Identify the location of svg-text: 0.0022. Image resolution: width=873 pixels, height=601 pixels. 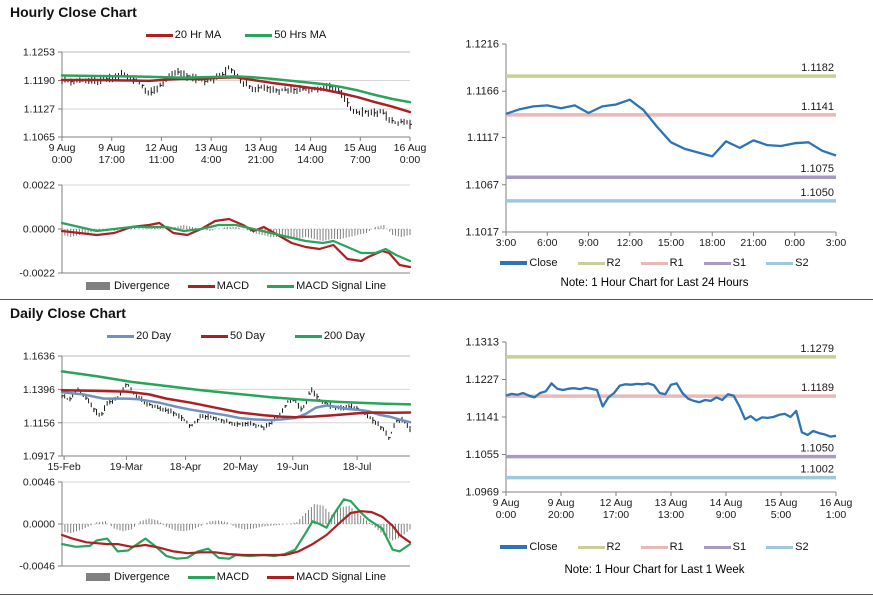
(39, 186).